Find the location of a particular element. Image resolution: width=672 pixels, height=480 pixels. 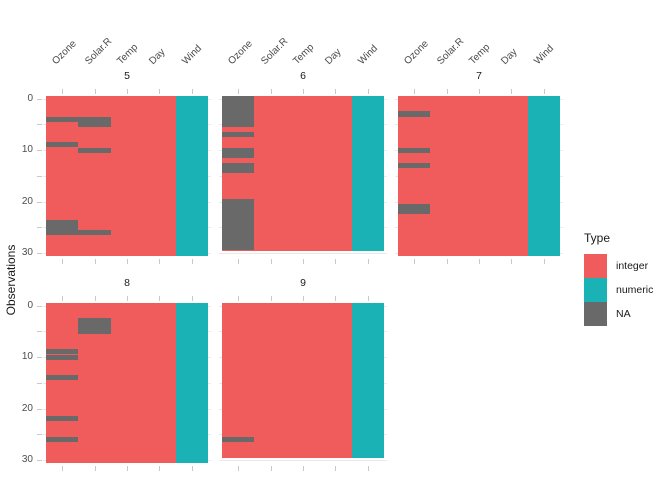

facet-panel-9: 9 is located at coordinates (303, 374).